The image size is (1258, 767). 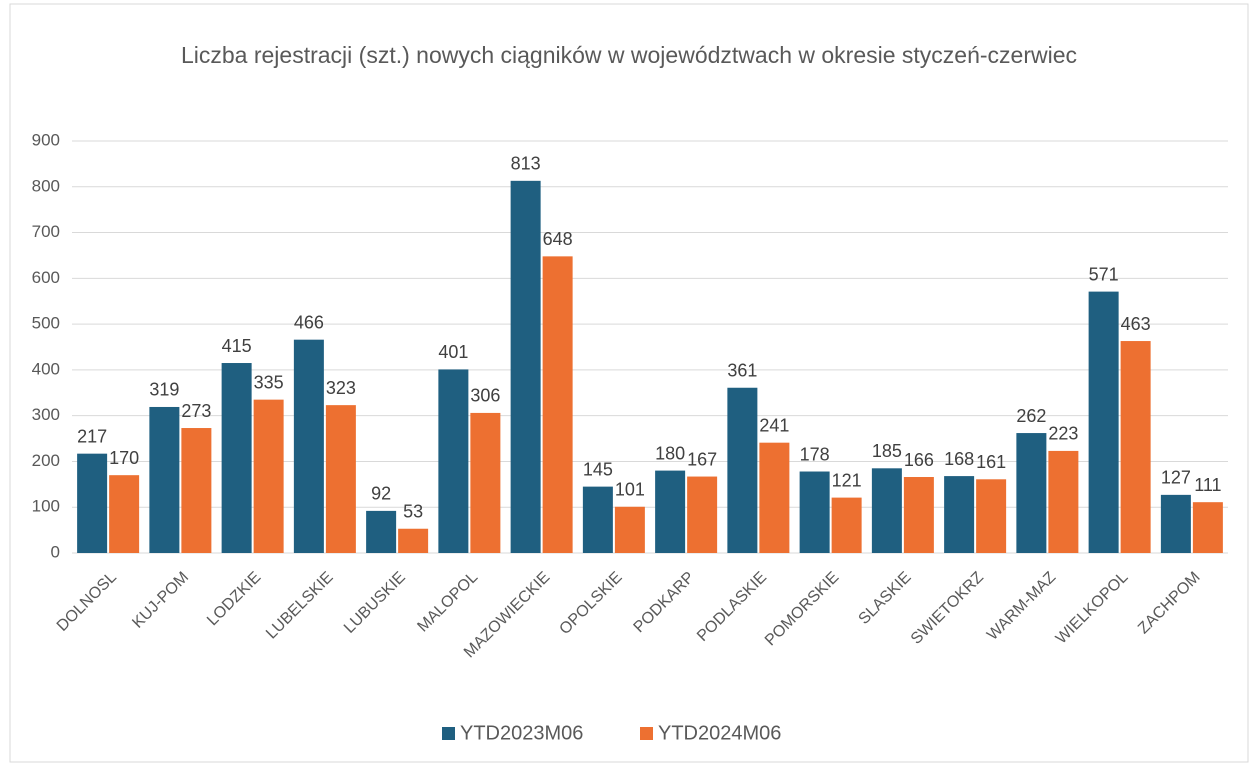 I want to click on value-label: 319, so click(x=164, y=390).